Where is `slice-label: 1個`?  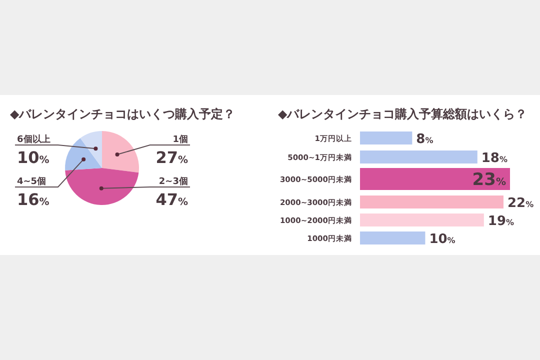 slice-label: 1個 is located at coordinates (180, 139).